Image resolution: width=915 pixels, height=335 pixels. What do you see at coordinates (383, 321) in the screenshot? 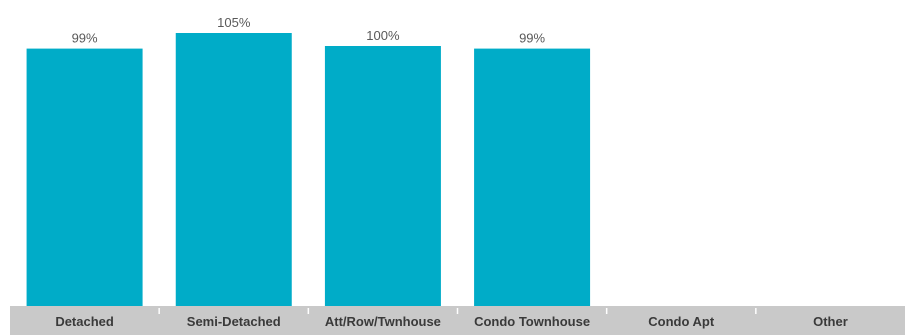
I see `category-label: Att/Row/Twnhouse` at bounding box center [383, 321].